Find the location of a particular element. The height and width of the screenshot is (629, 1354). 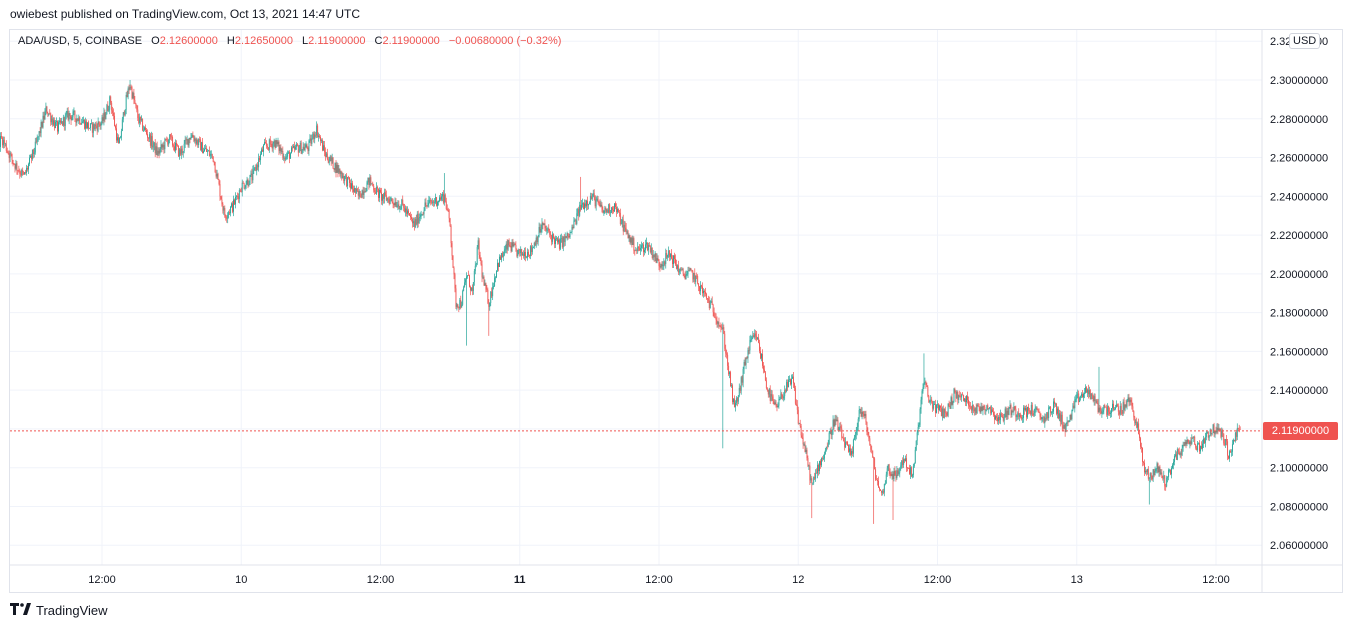

footer-brand: TradingView is located at coordinates (59, 610).